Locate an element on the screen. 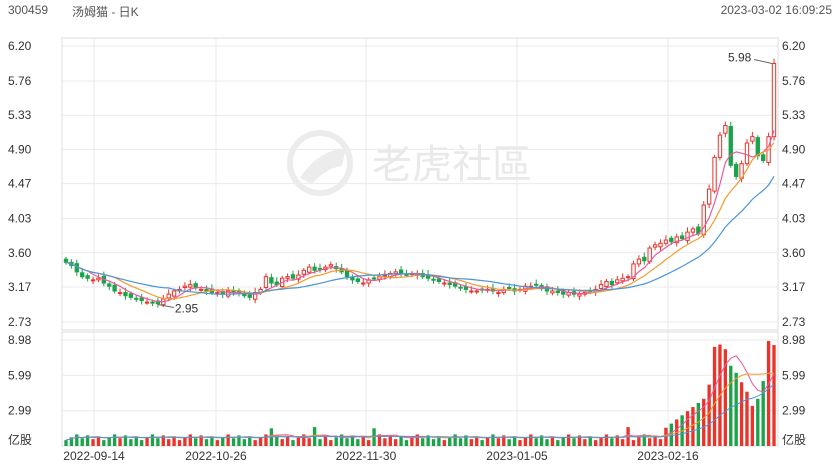  price-tick-label-left: 3.60 is located at coordinates (20, 253).